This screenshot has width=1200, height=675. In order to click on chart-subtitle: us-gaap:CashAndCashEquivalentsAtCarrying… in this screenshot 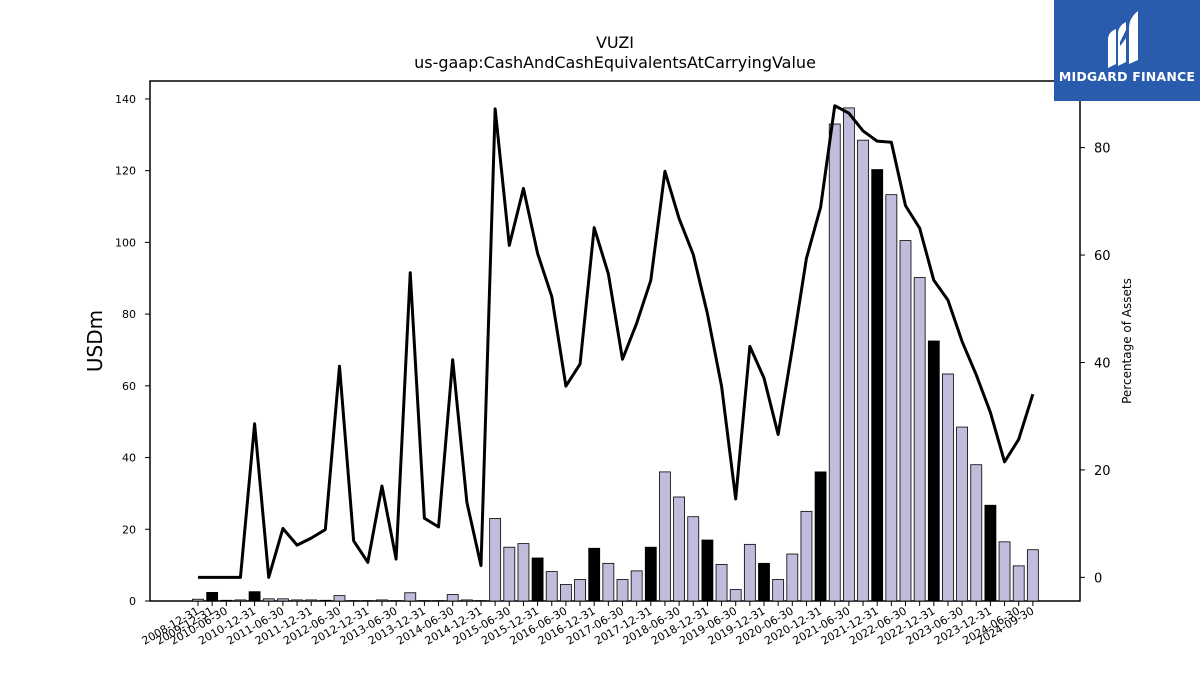, I will do `click(615, 62)`.